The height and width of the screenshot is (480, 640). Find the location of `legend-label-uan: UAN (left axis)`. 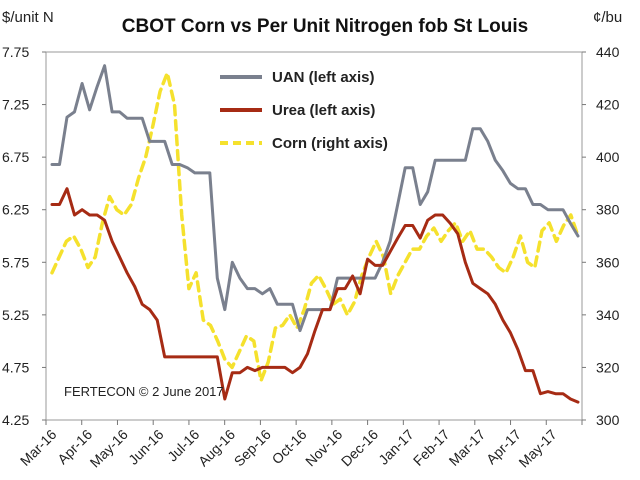

legend-label-uan: UAN (left axis) is located at coordinates (323, 77).